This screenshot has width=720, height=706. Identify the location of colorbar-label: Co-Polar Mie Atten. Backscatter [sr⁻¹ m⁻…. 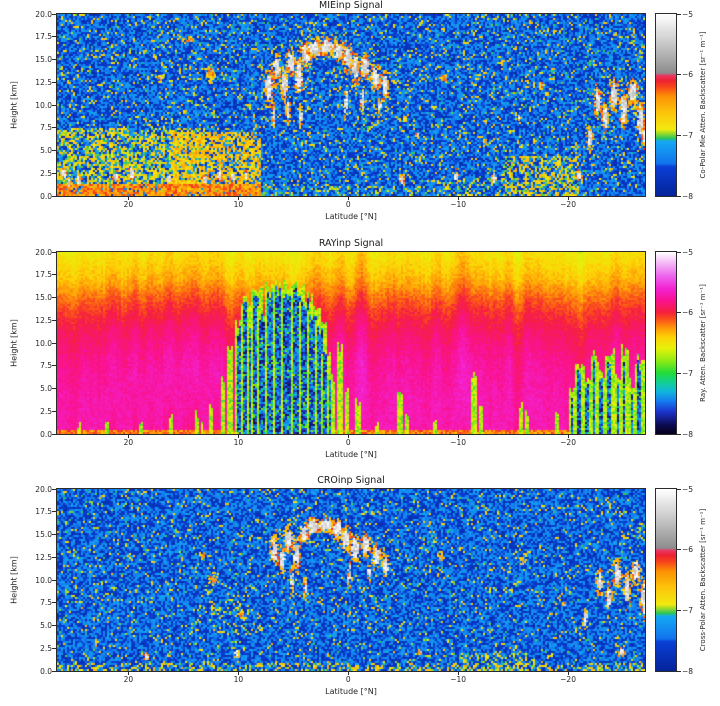
(703, 105).